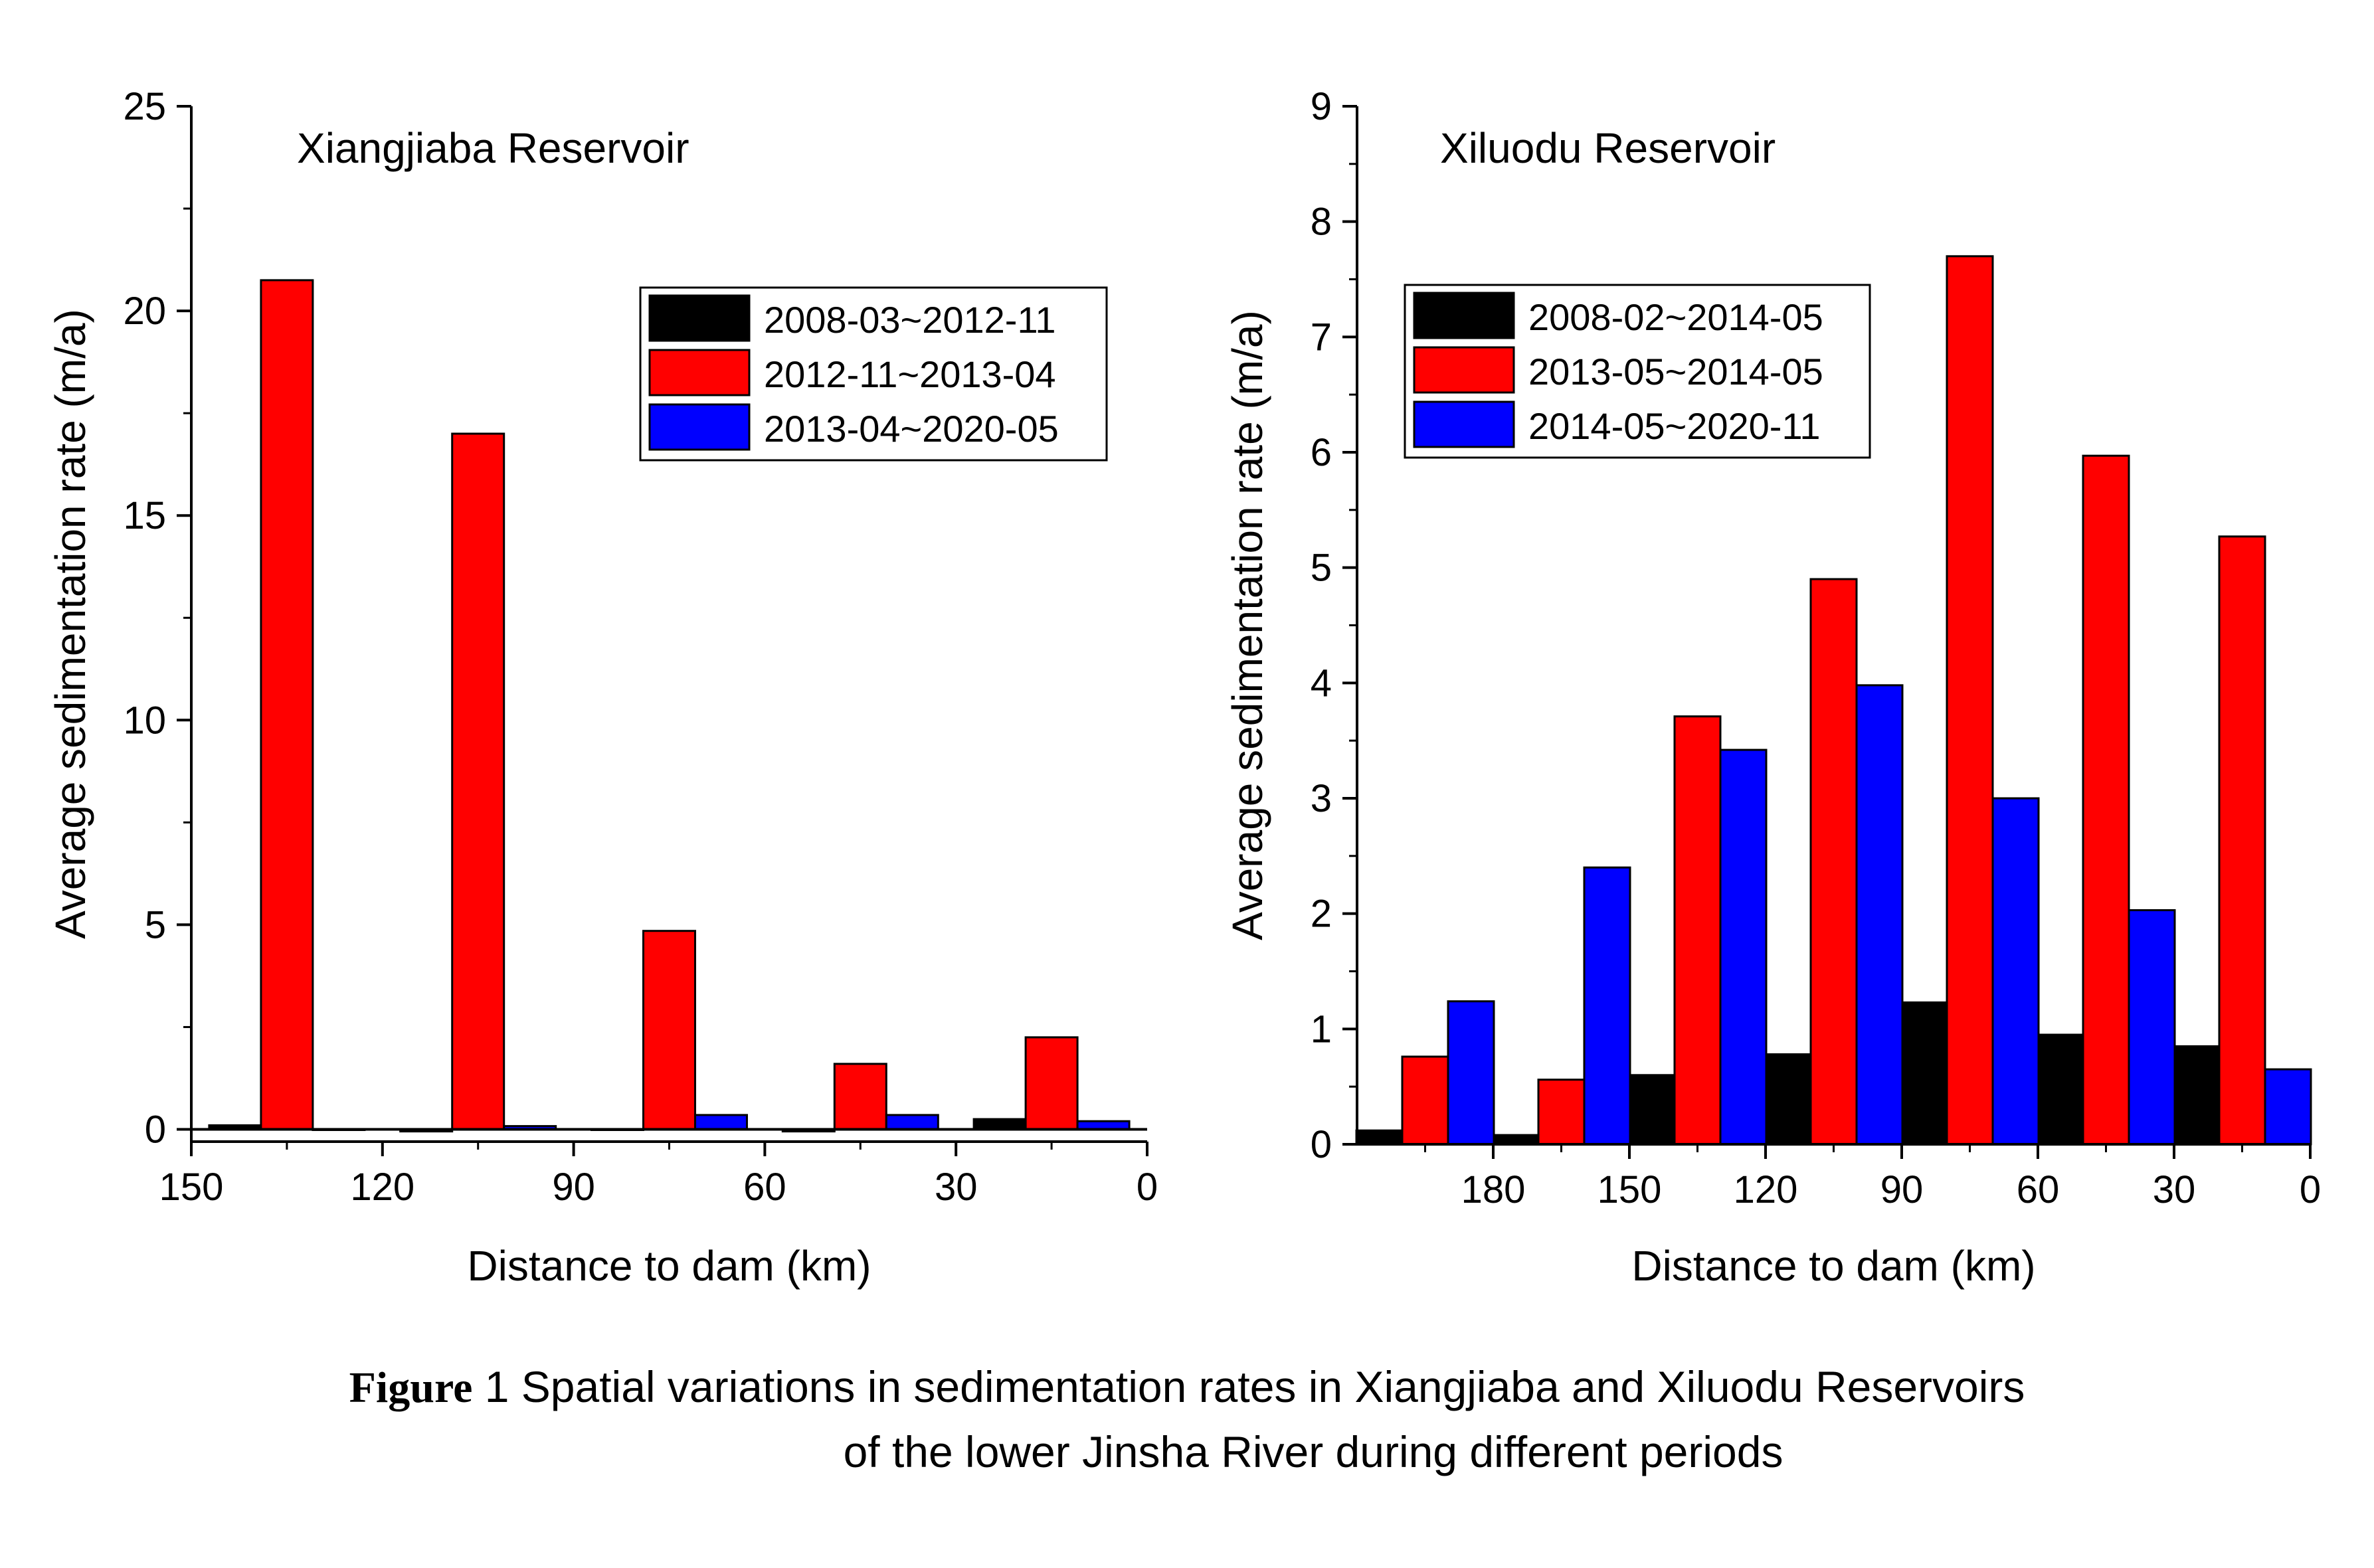 Image resolution: width=2374 pixels, height=1568 pixels. Describe the element at coordinates (144, 106) in the screenshot. I see `y-tick-label: 25` at that location.